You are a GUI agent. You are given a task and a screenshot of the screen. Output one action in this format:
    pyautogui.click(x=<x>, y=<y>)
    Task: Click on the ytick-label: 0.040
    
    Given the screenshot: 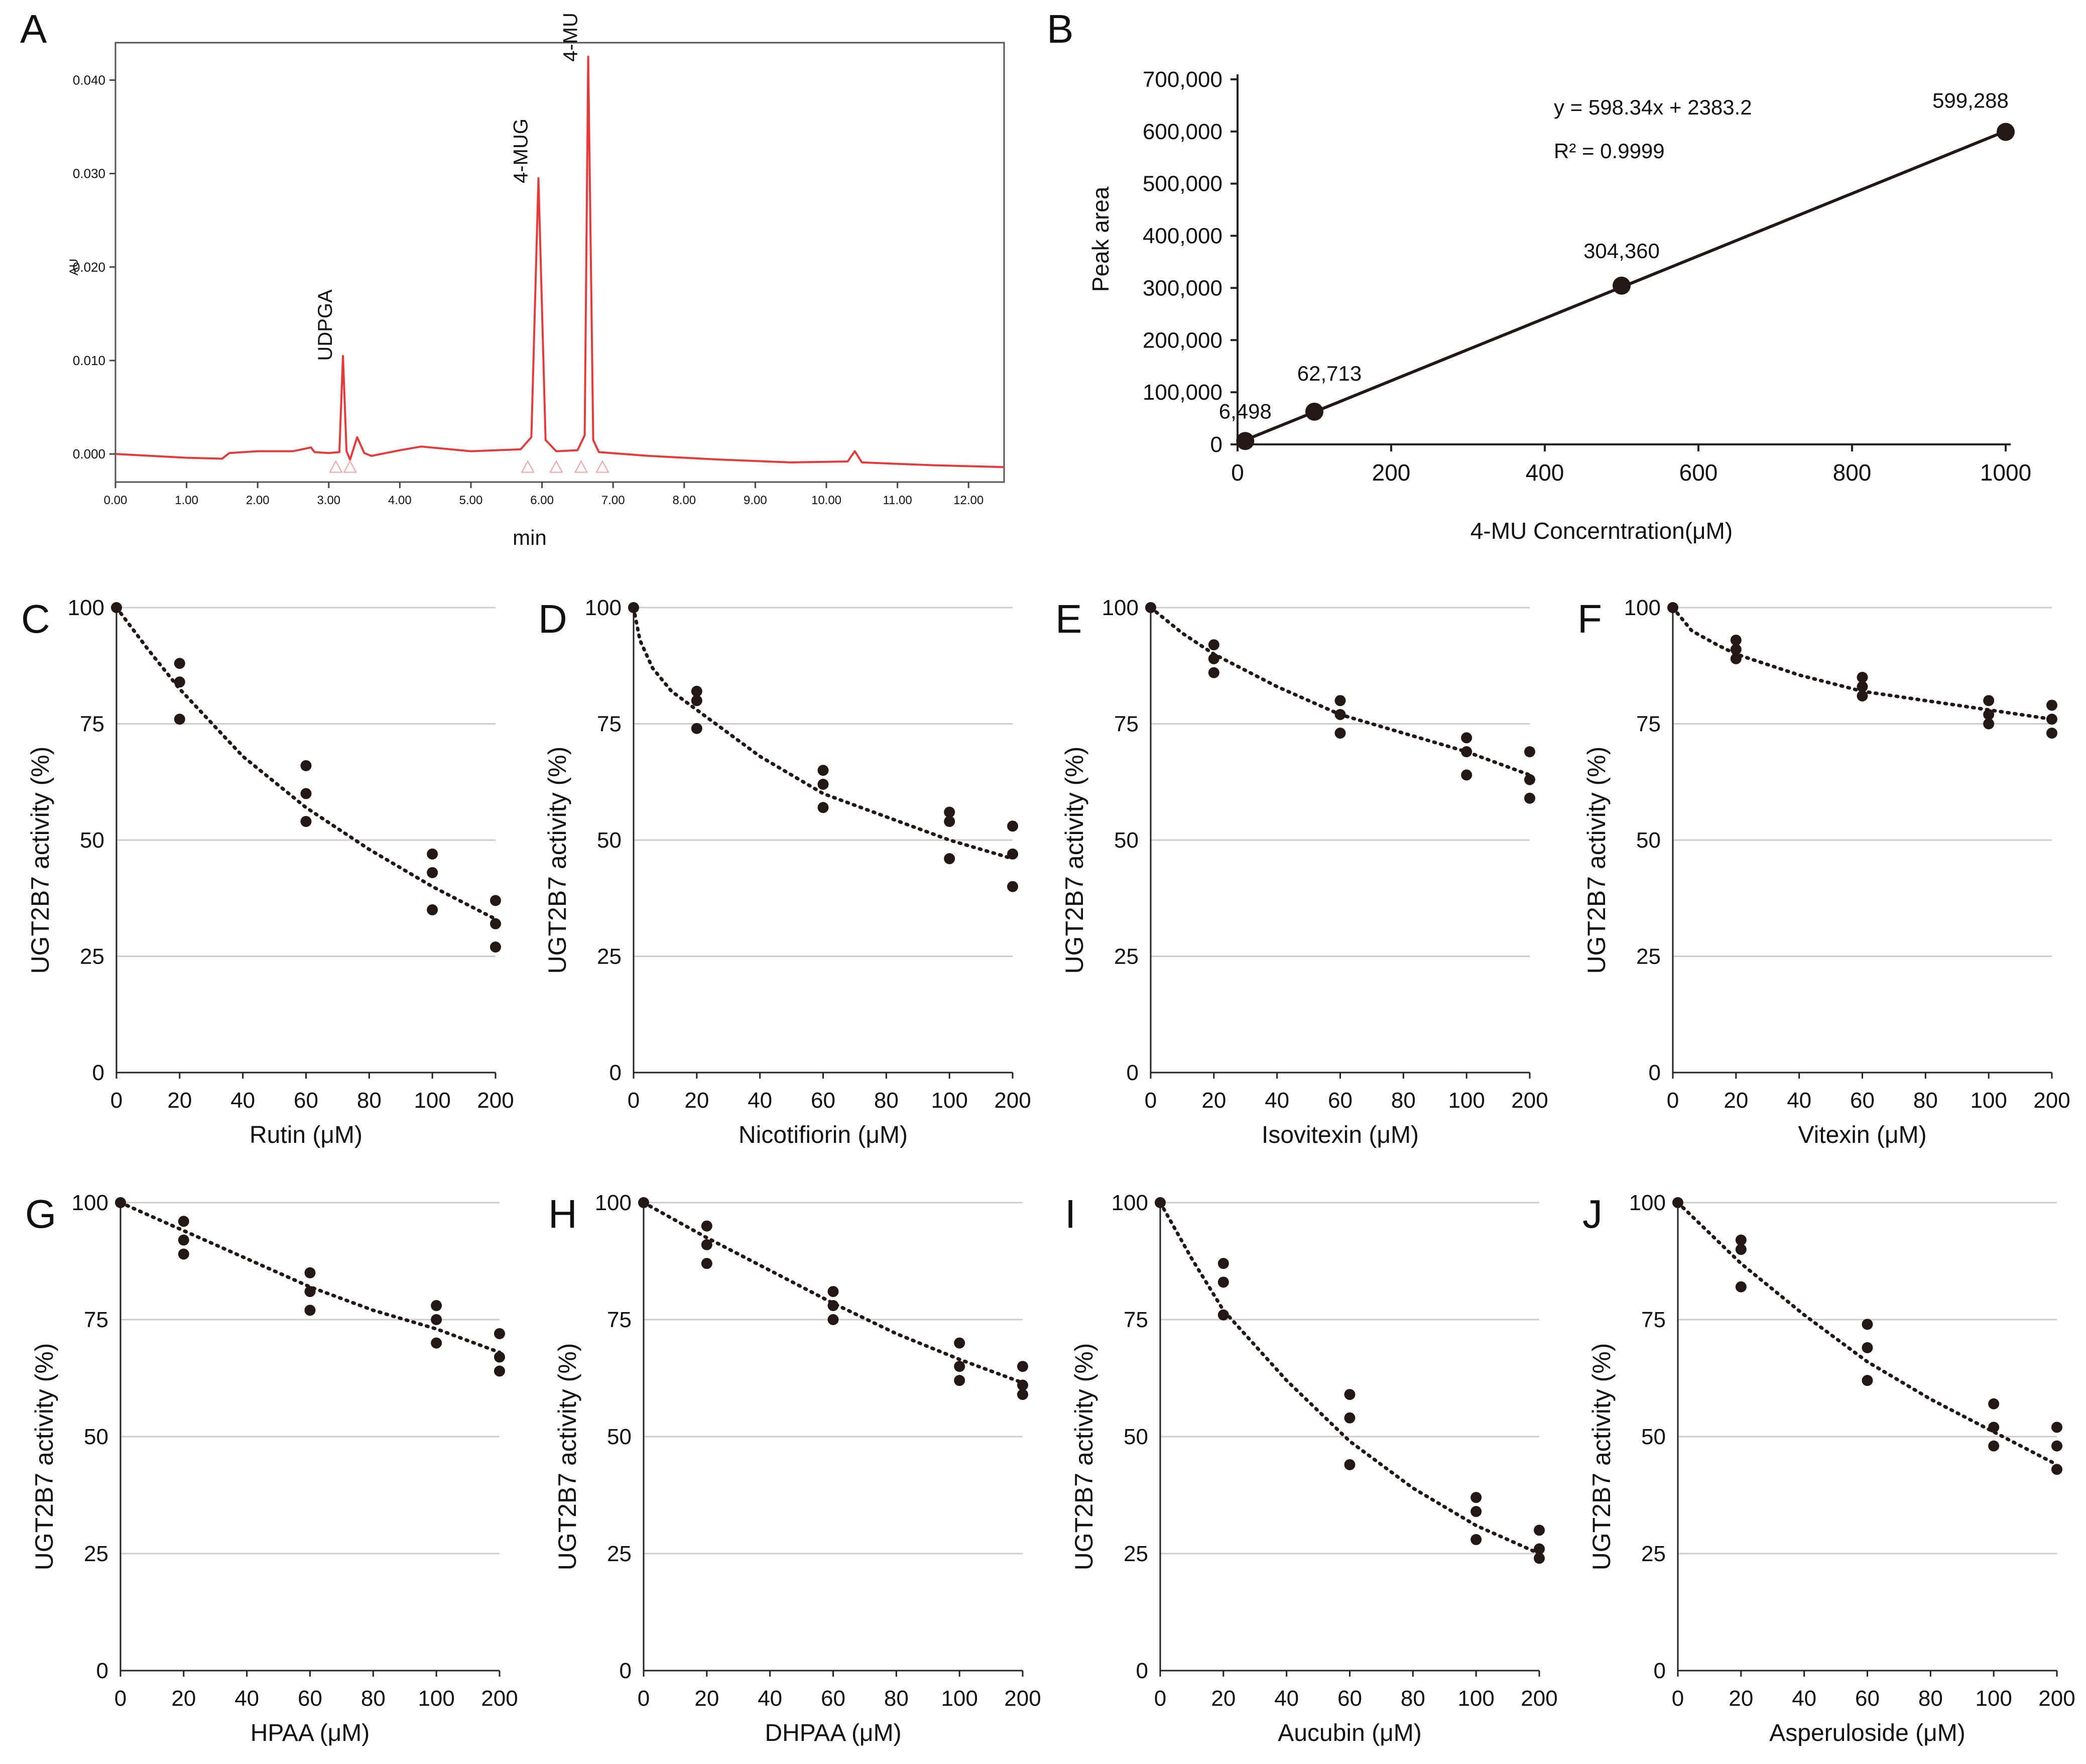 What is the action you would take?
    pyautogui.click(x=89, y=79)
    